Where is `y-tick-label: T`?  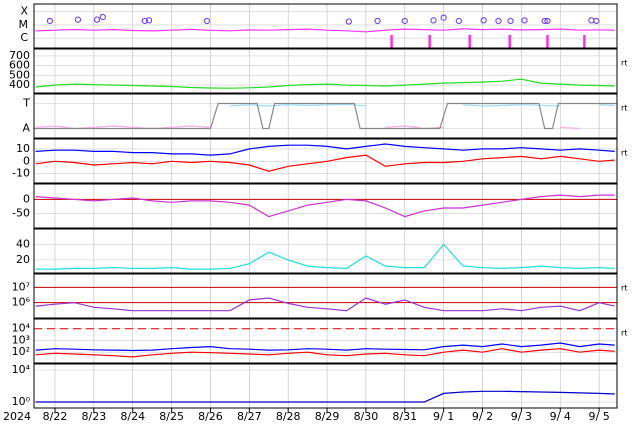 y-tick-label: T is located at coordinates (26, 103).